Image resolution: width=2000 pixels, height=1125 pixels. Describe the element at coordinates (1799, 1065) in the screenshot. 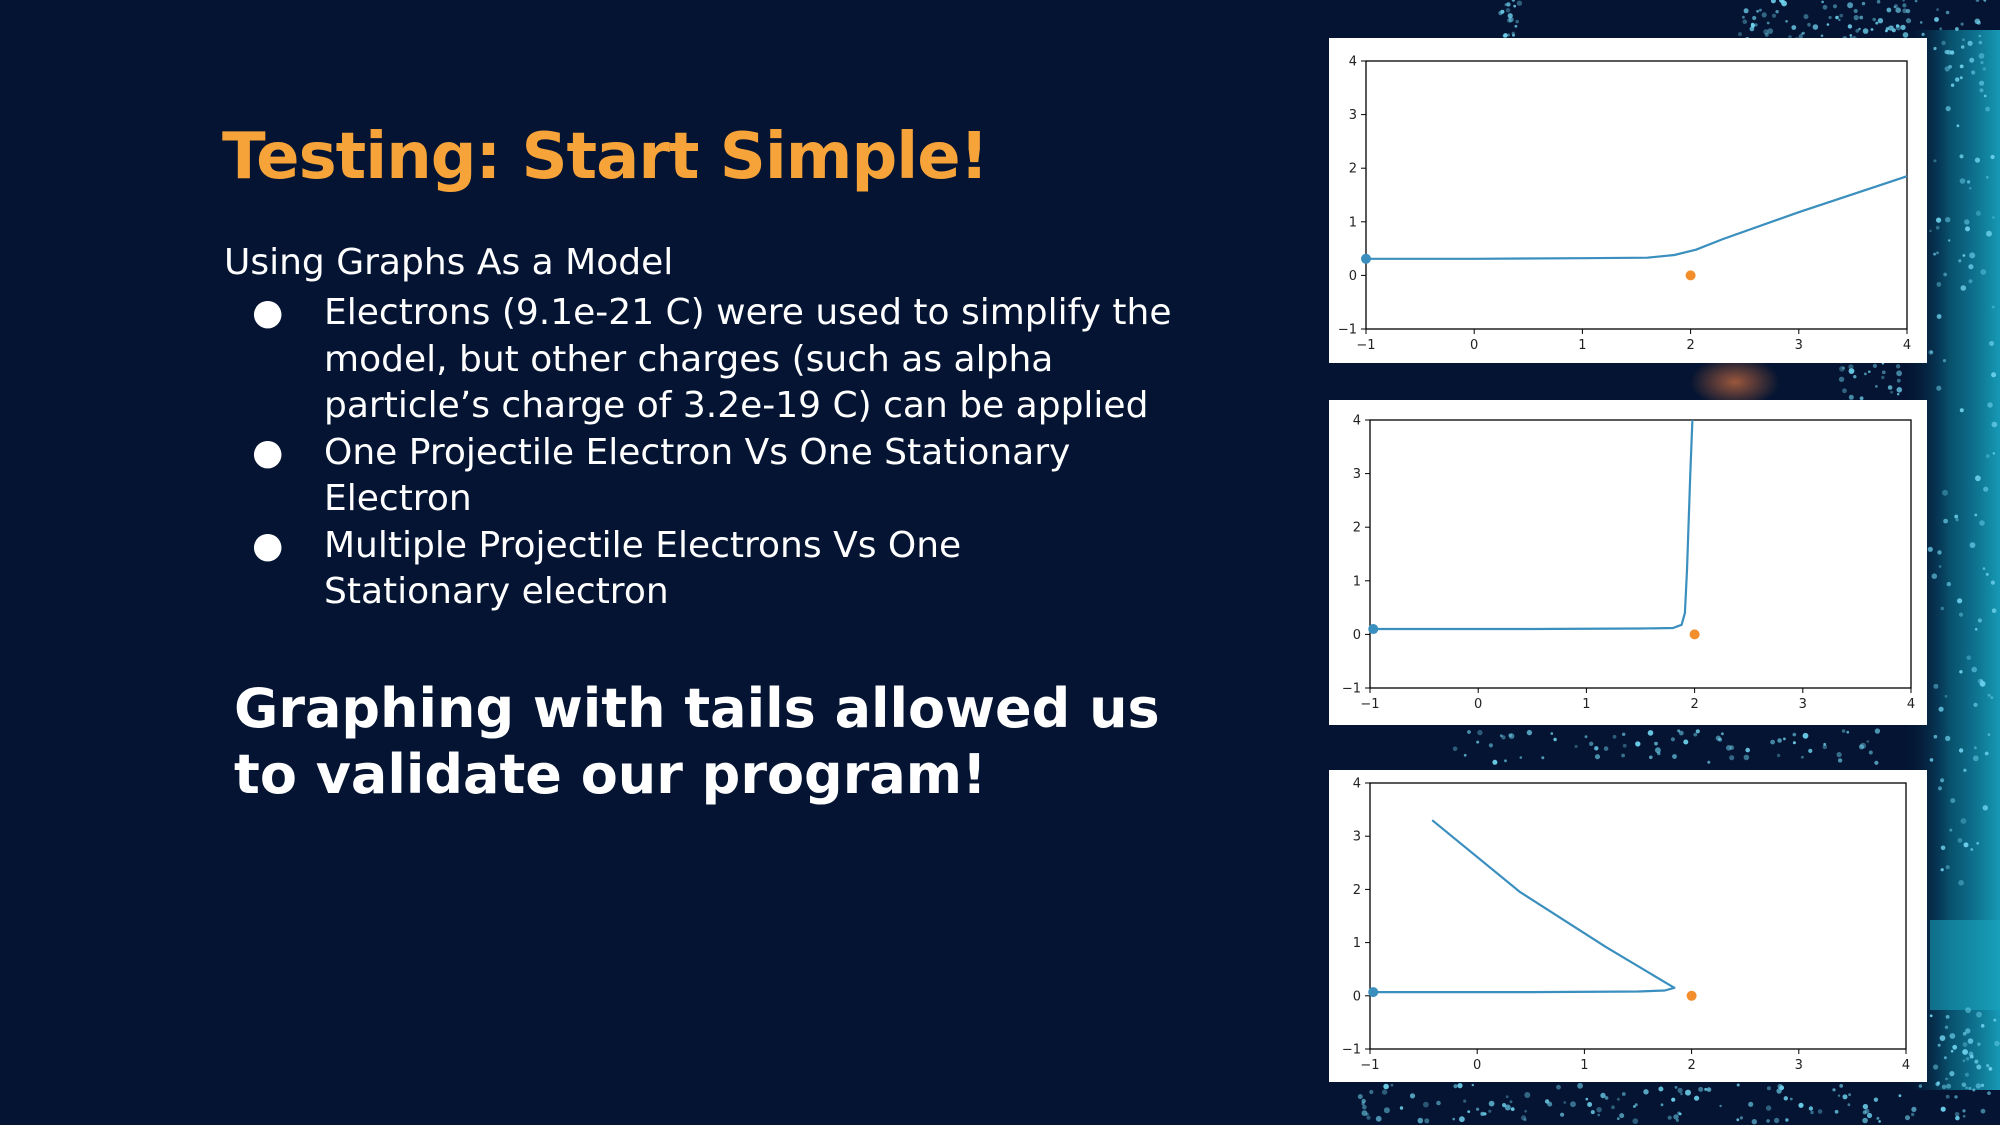

I see `x-tick-label: 3` at that location.